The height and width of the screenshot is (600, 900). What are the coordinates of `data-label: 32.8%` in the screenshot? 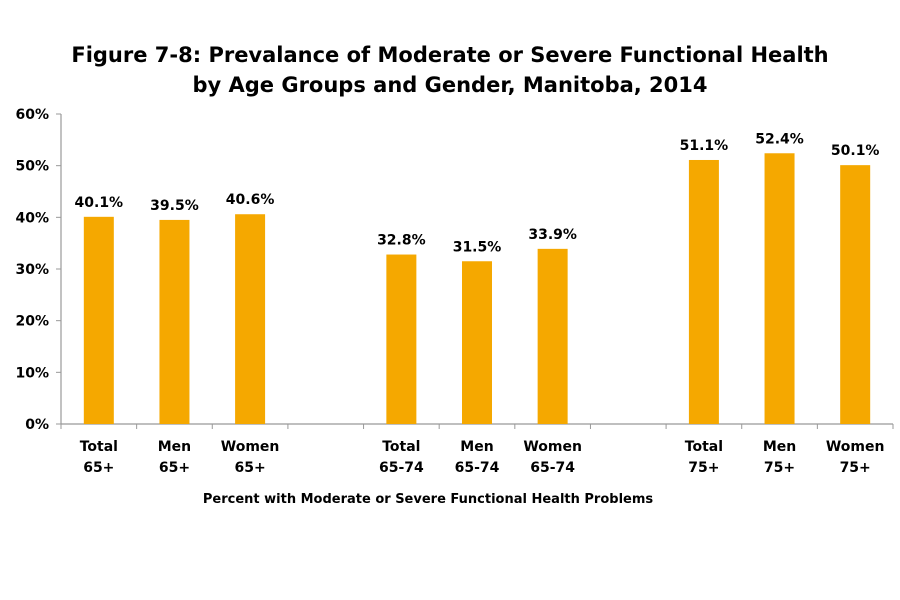 It's located at (401, 241).